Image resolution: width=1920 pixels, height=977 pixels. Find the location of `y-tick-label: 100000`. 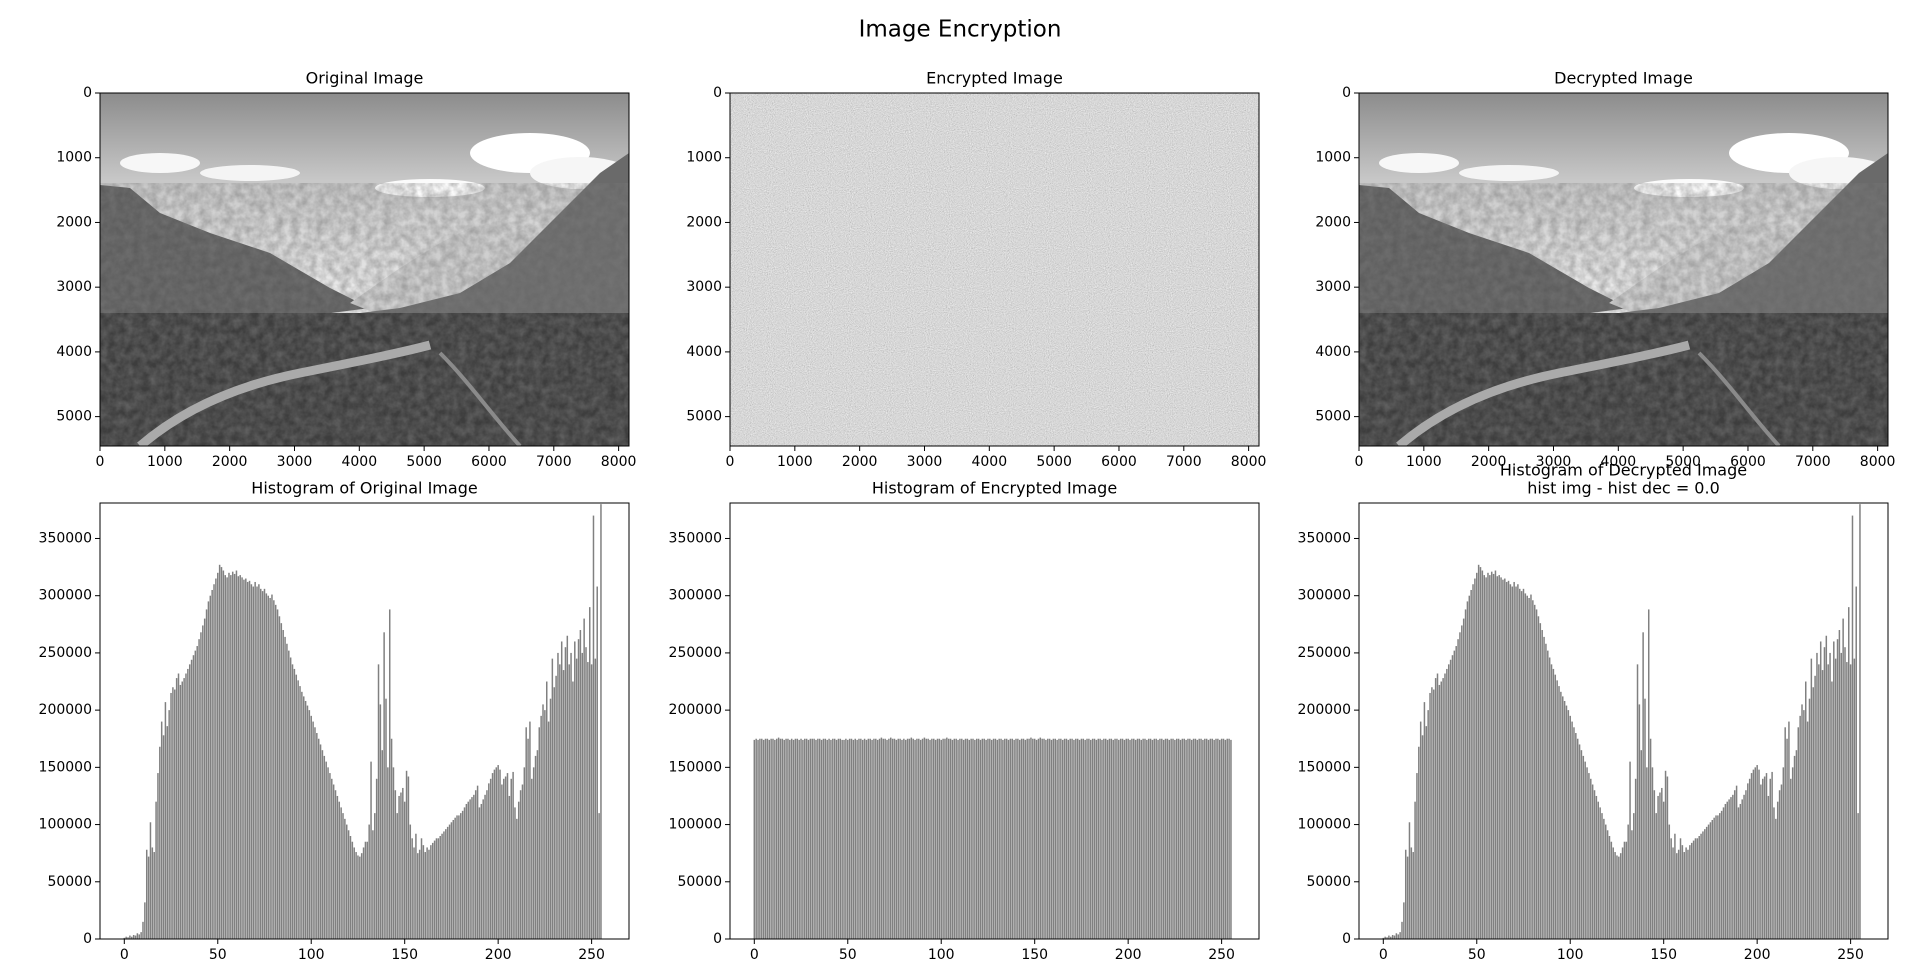

y-tick-label: 100000 is located at coordinates (695, 825).